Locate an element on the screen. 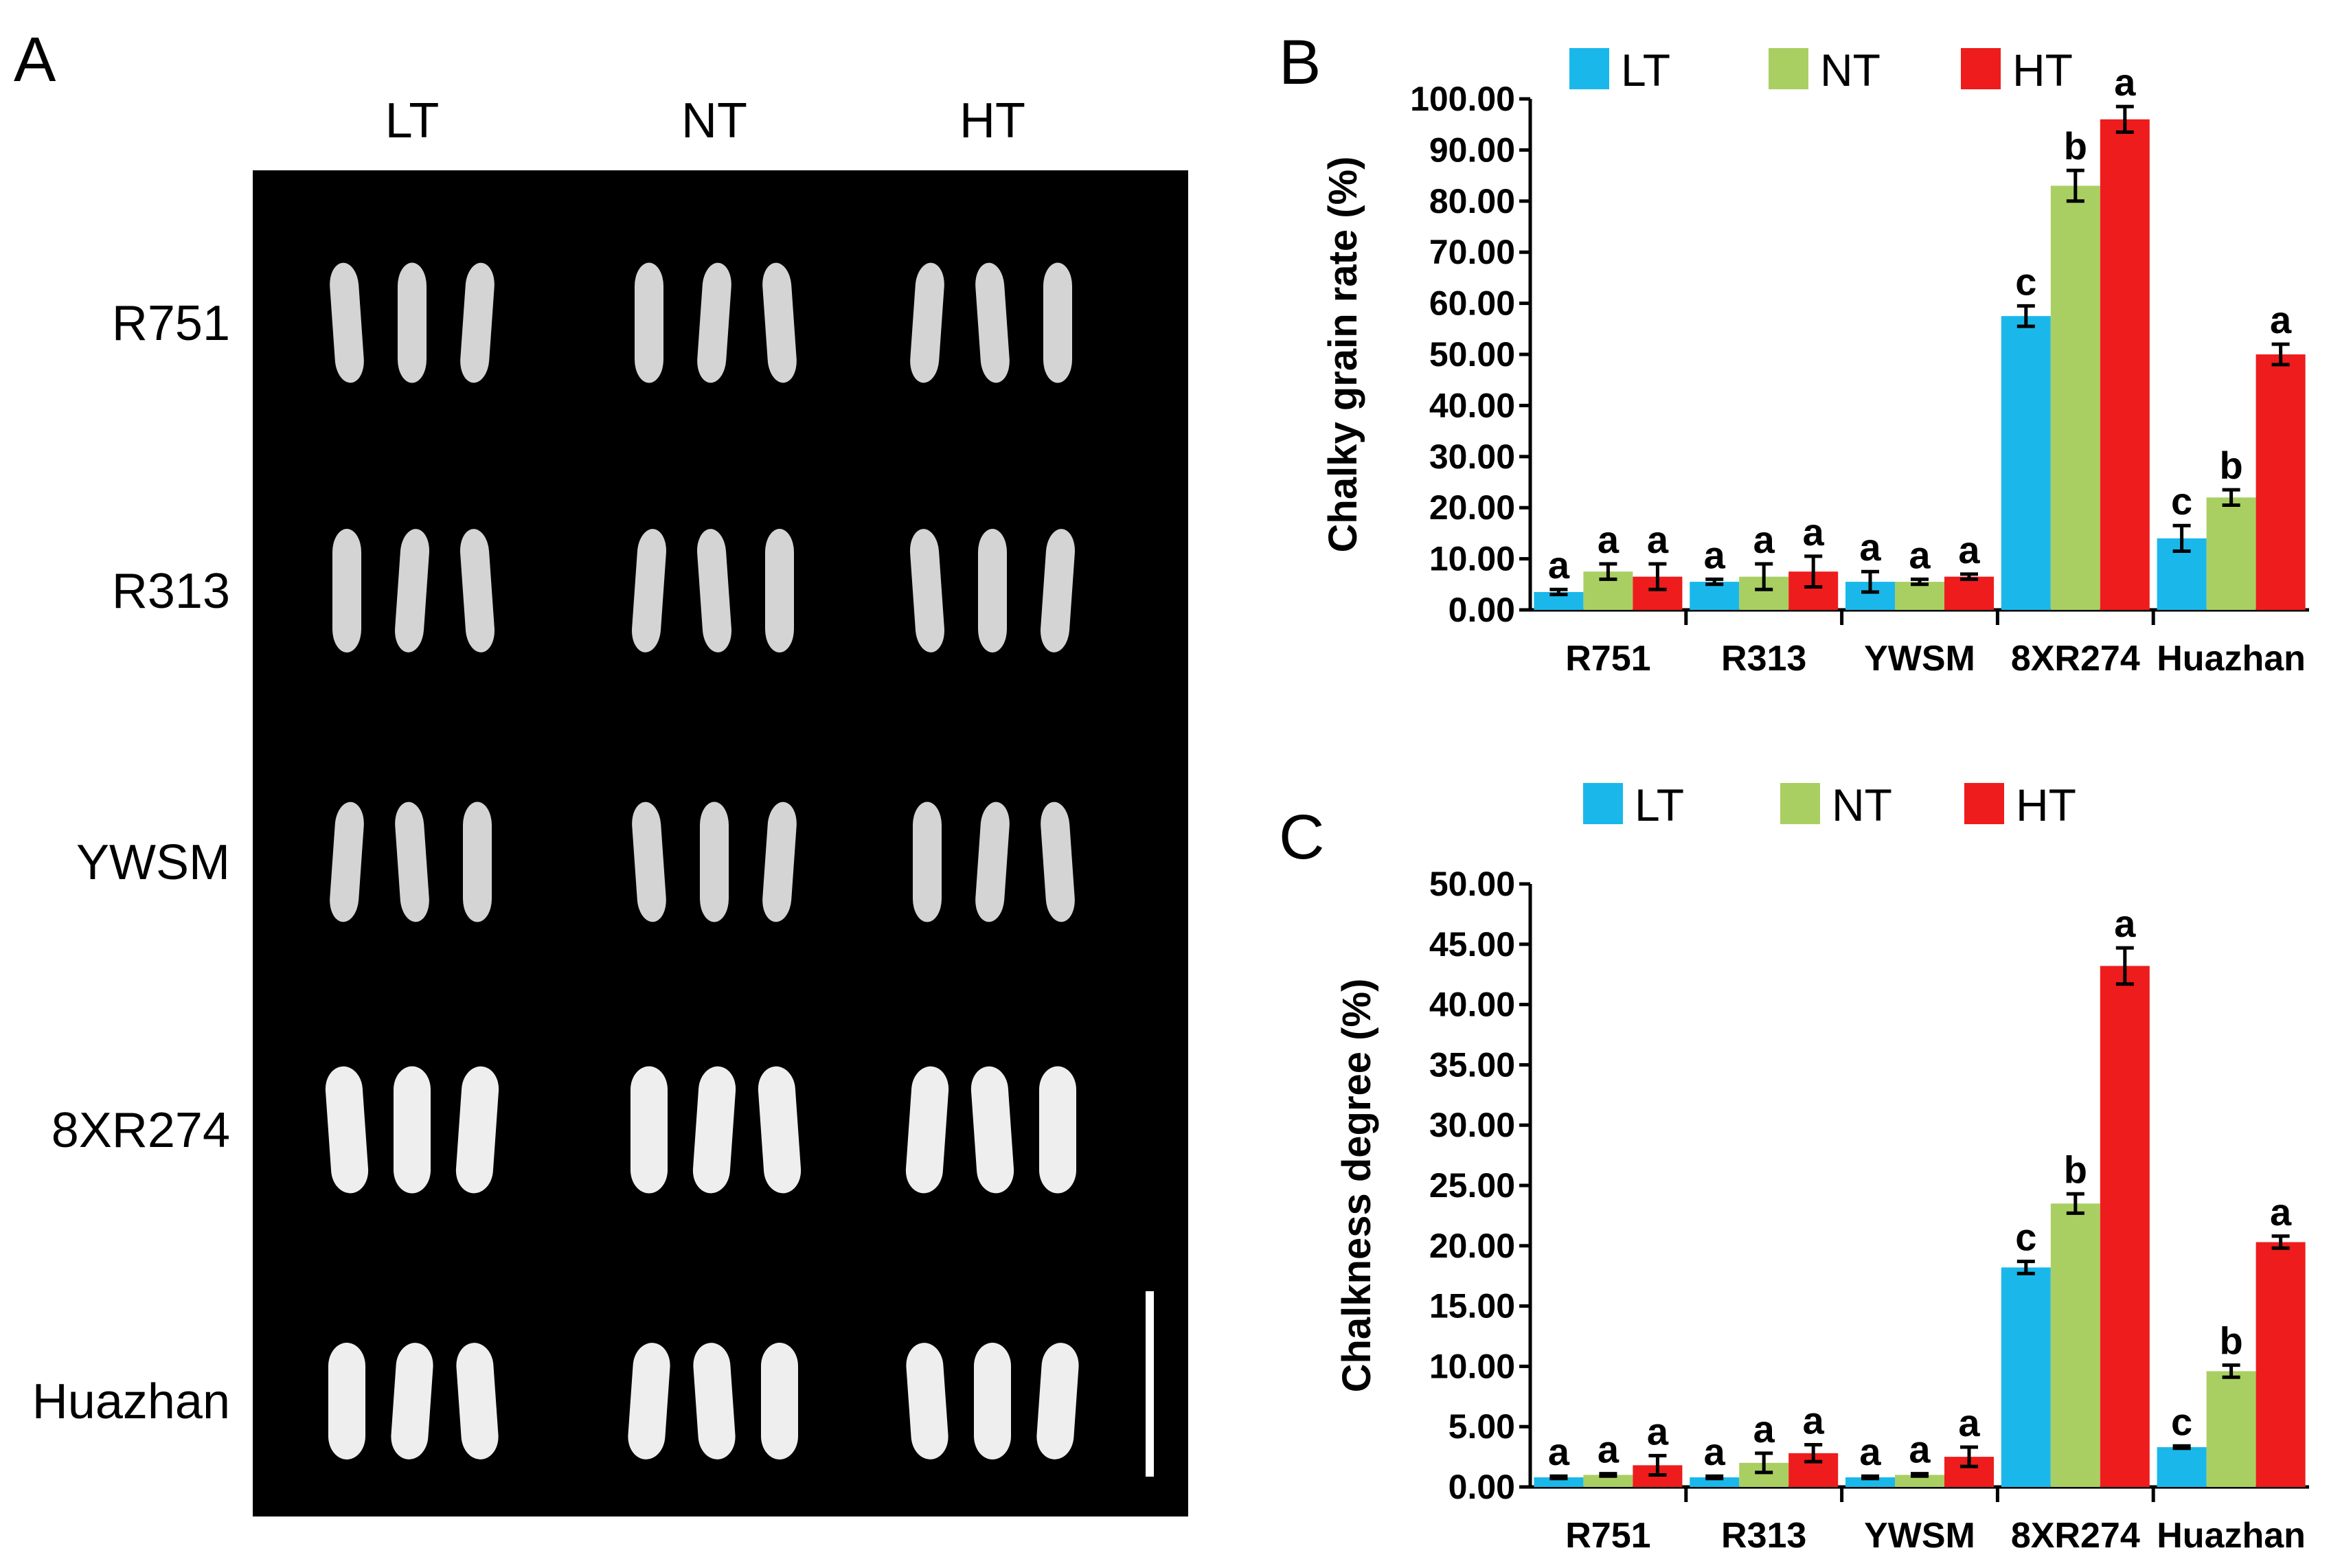  chart-b-legend-swatch-nt is located at coordinates (1788, 68).